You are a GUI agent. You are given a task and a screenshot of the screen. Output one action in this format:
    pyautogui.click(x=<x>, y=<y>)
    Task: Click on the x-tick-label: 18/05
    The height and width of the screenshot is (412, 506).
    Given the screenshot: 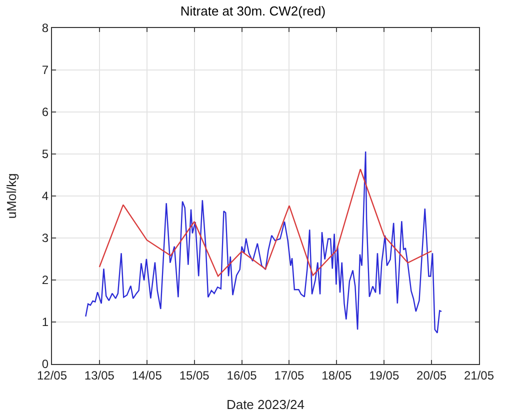 What is the action you would take?
    pyautogui.click(x=337, y=375)
    